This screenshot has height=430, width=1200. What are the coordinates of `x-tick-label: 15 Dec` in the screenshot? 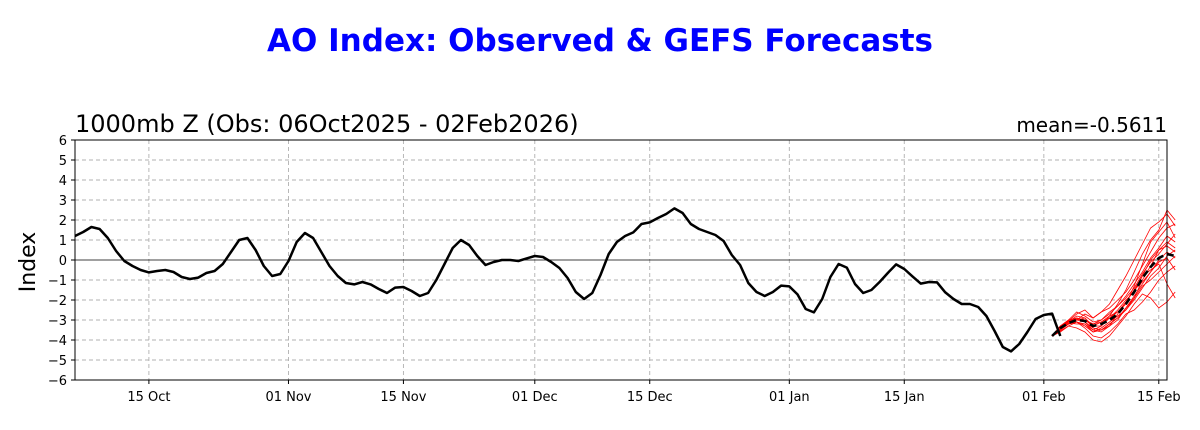 It's located at (650, 397).